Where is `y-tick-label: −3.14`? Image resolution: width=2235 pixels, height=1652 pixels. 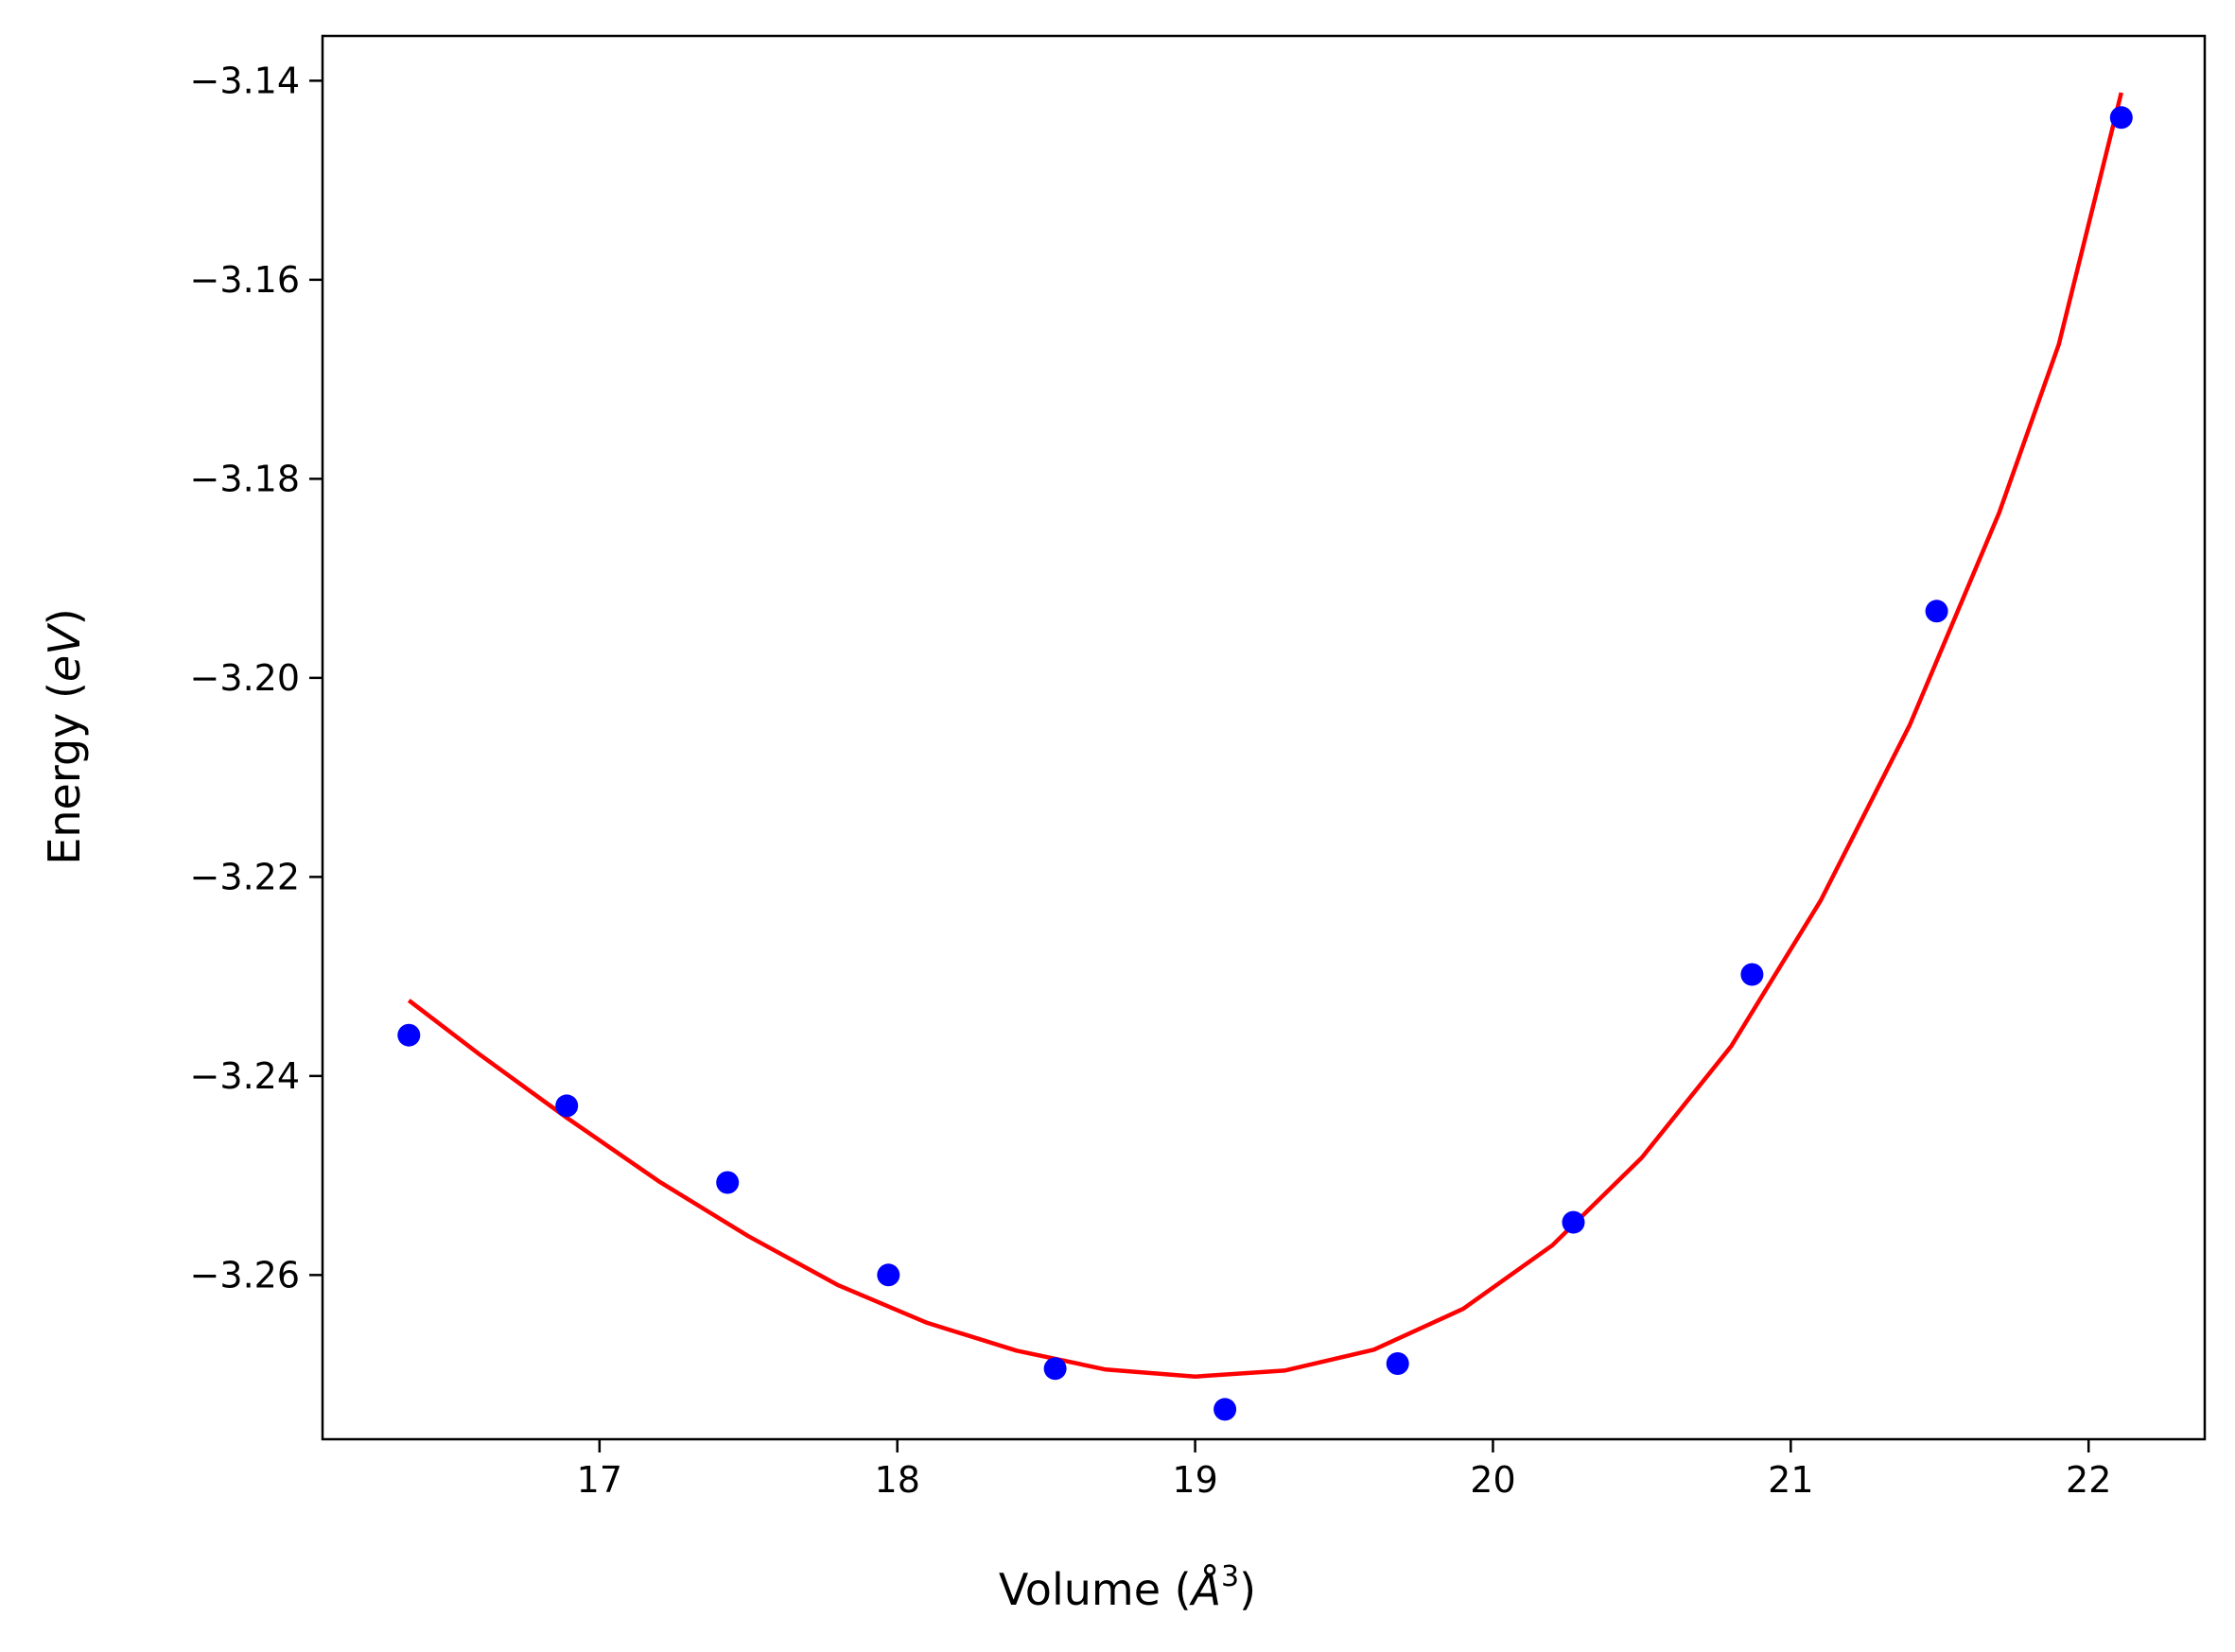 y-tick-label: −3.14 is located at coordinates (245, 80).